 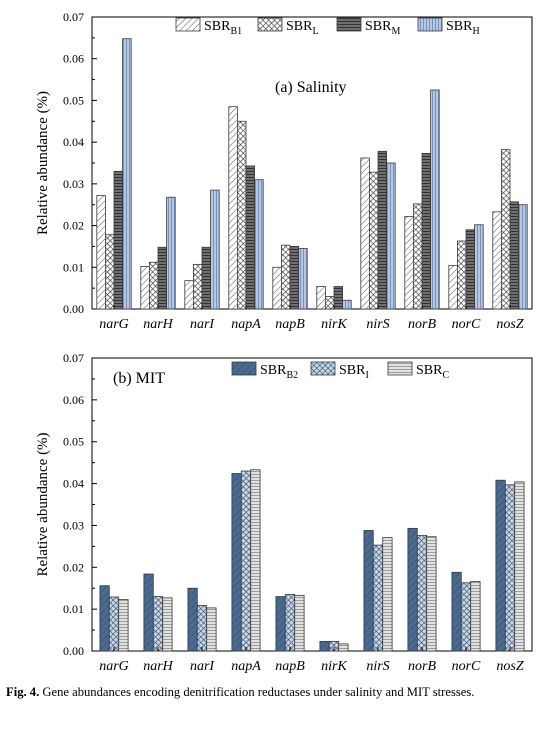 I want to click on bar-narG-SBRI, so click(x=114, y=624).